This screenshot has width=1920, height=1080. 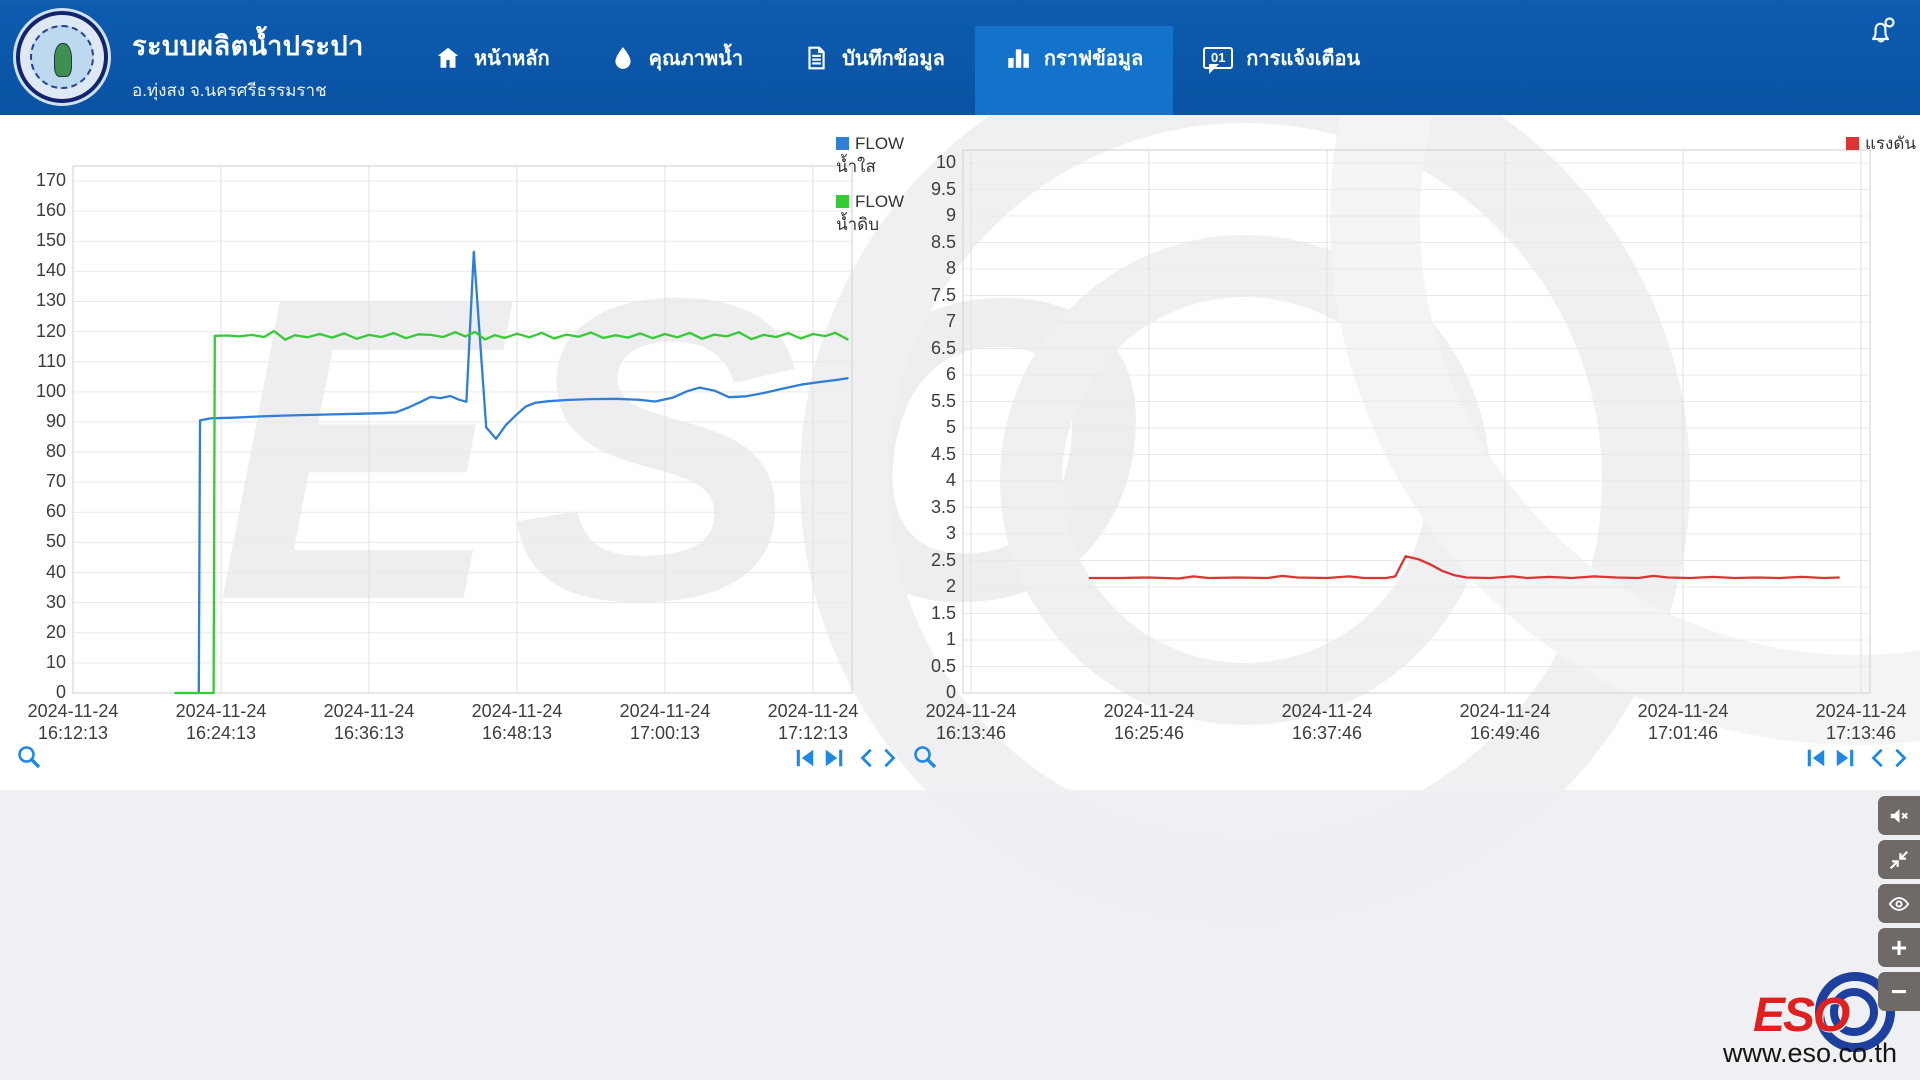 I want to click on pressure-chart-skip-start-button, so click(x=1816, y=758).